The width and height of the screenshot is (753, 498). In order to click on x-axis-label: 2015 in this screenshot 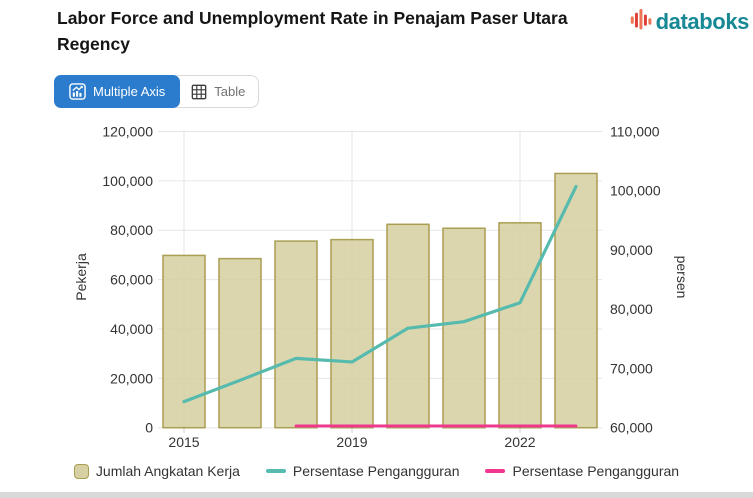, I will do `click(183, 442)`.